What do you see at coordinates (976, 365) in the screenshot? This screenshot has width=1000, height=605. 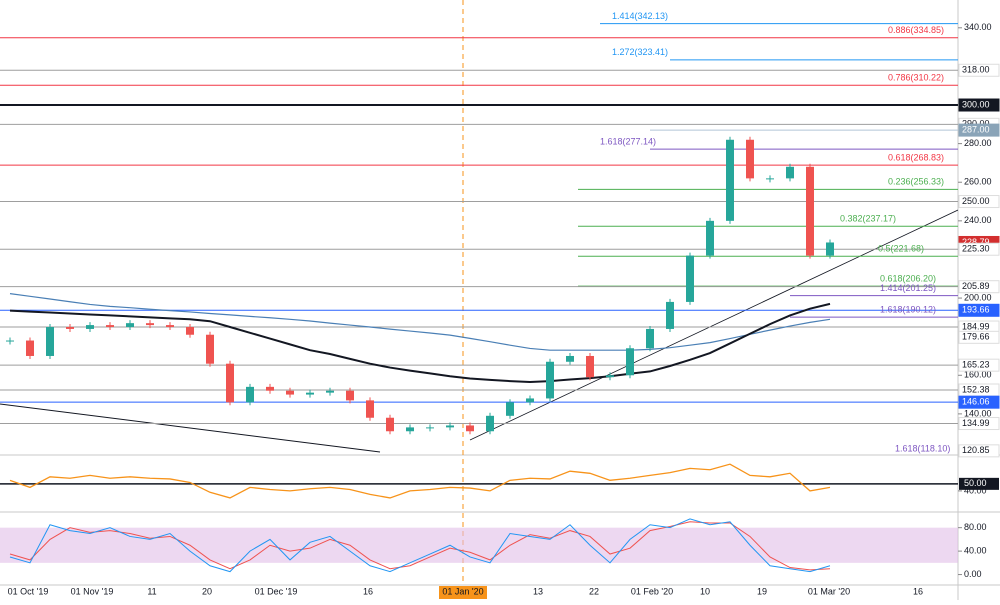 I see `price-label: 165.23` at bounding box center [976, 365].